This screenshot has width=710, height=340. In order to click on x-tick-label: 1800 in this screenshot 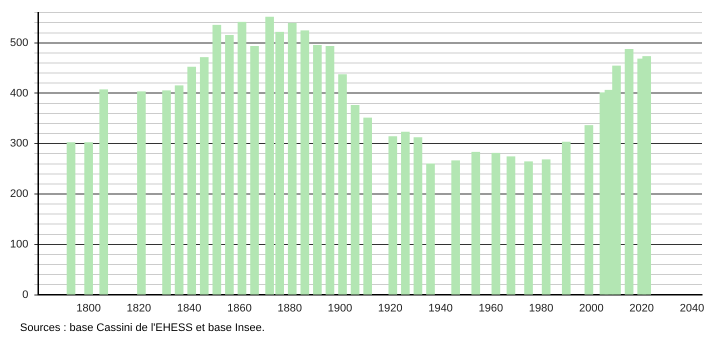, I will do `click(88, 308)`.